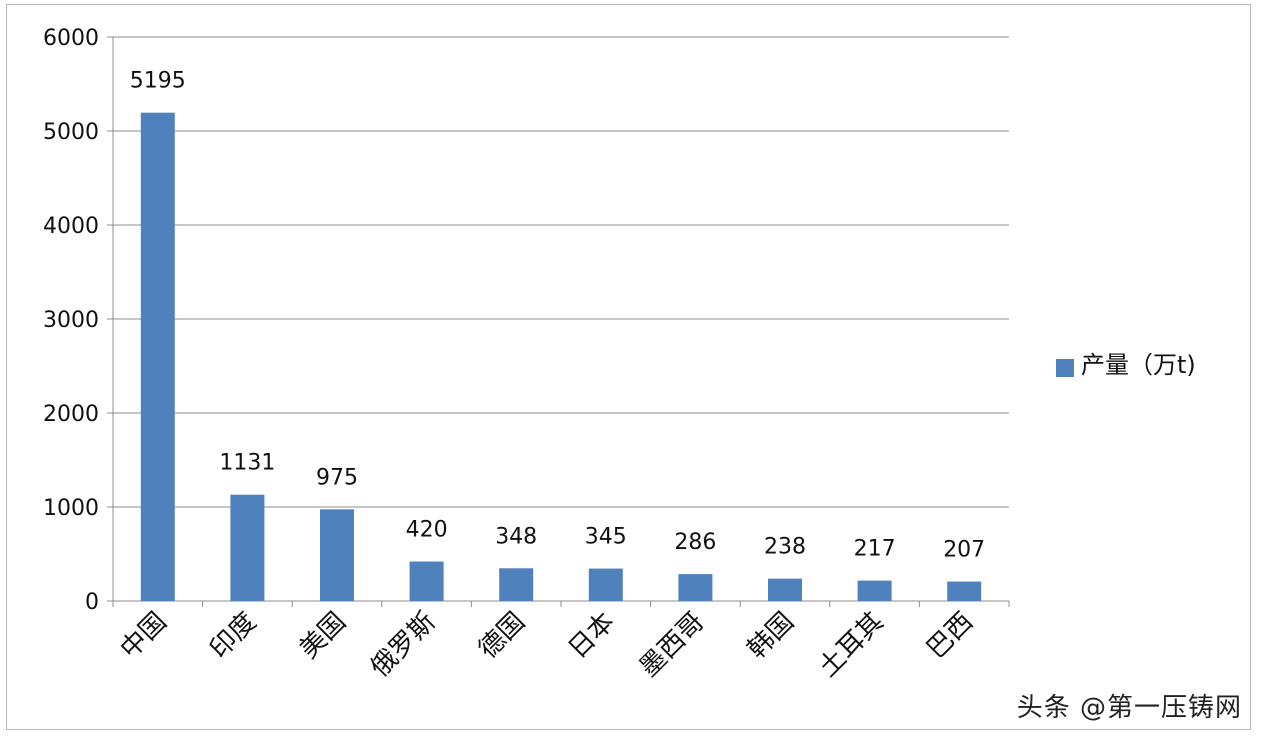  What do you see at coordinates (427, 530) in the screenshot?
I see `data-label: 420` at bounding box center [427, 530].